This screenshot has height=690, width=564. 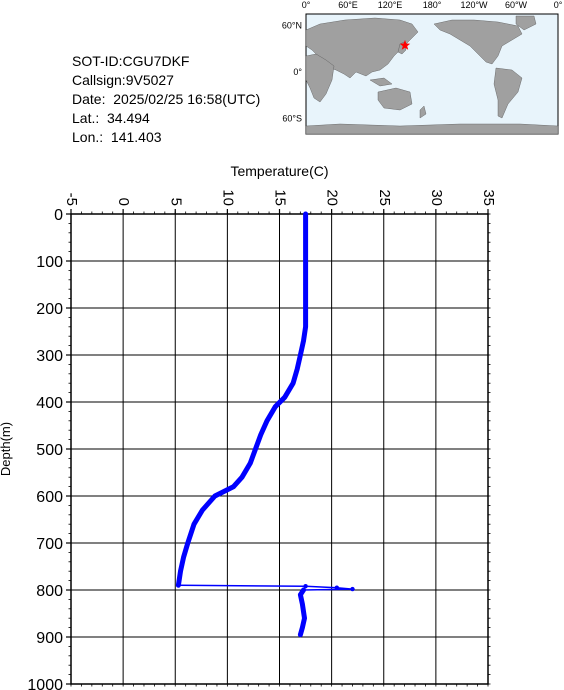 What do you see at coordinates (332, 197) in the screenshot?
I see `x-tick-label: 20` at bounding box center [332, 197].